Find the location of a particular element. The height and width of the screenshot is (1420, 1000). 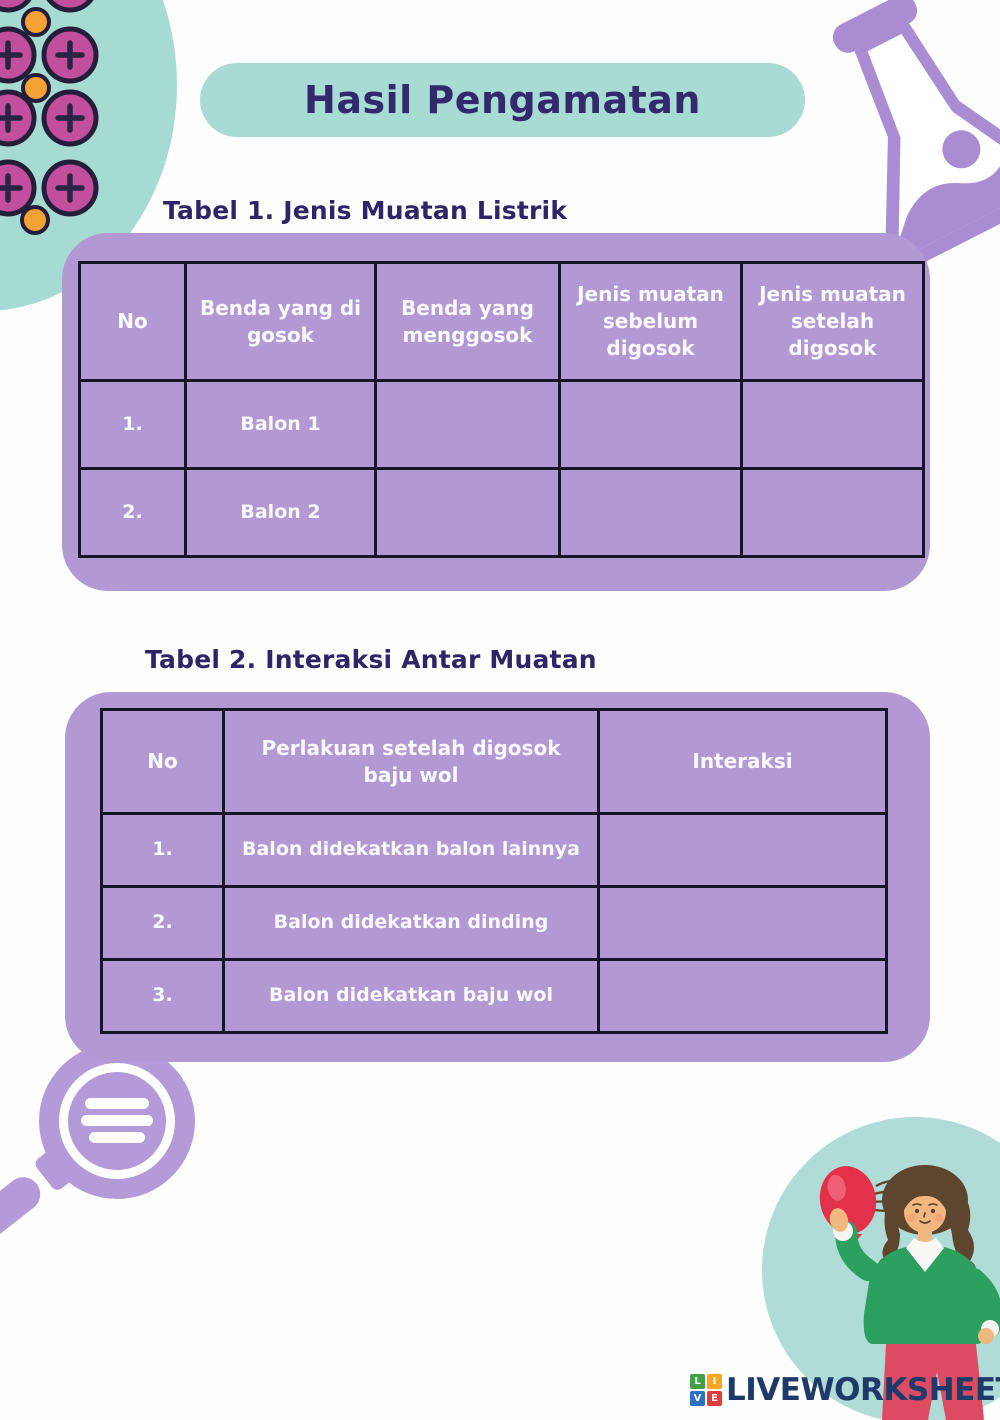

page-title: Hasil Pengamatan is located at coordinates (502, 100).